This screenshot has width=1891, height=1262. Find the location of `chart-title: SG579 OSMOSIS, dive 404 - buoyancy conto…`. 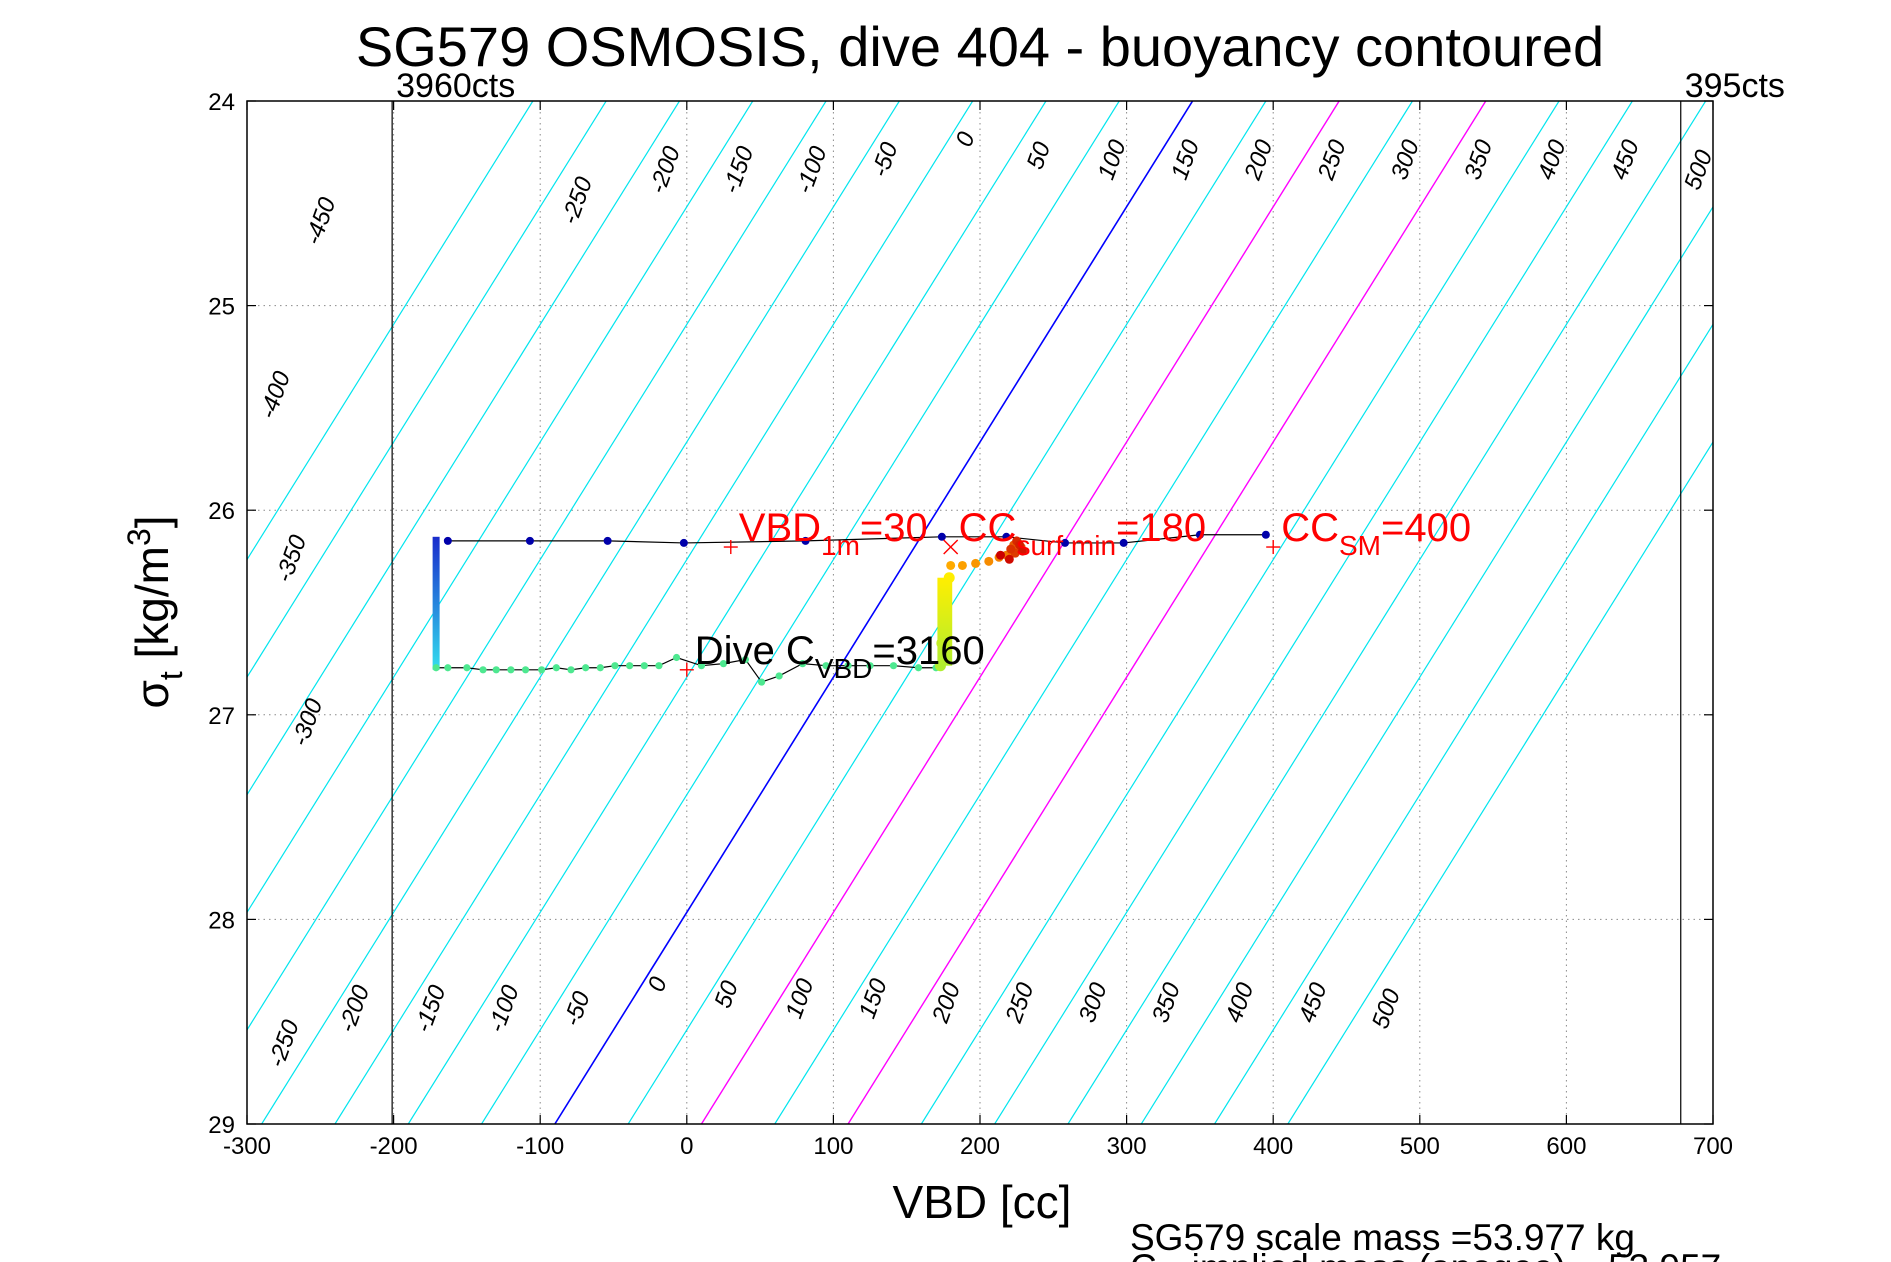

chart-title: SG579 OSMOSIS, dive 404 - buoyancy conto… is located at coordinates (980, 46).